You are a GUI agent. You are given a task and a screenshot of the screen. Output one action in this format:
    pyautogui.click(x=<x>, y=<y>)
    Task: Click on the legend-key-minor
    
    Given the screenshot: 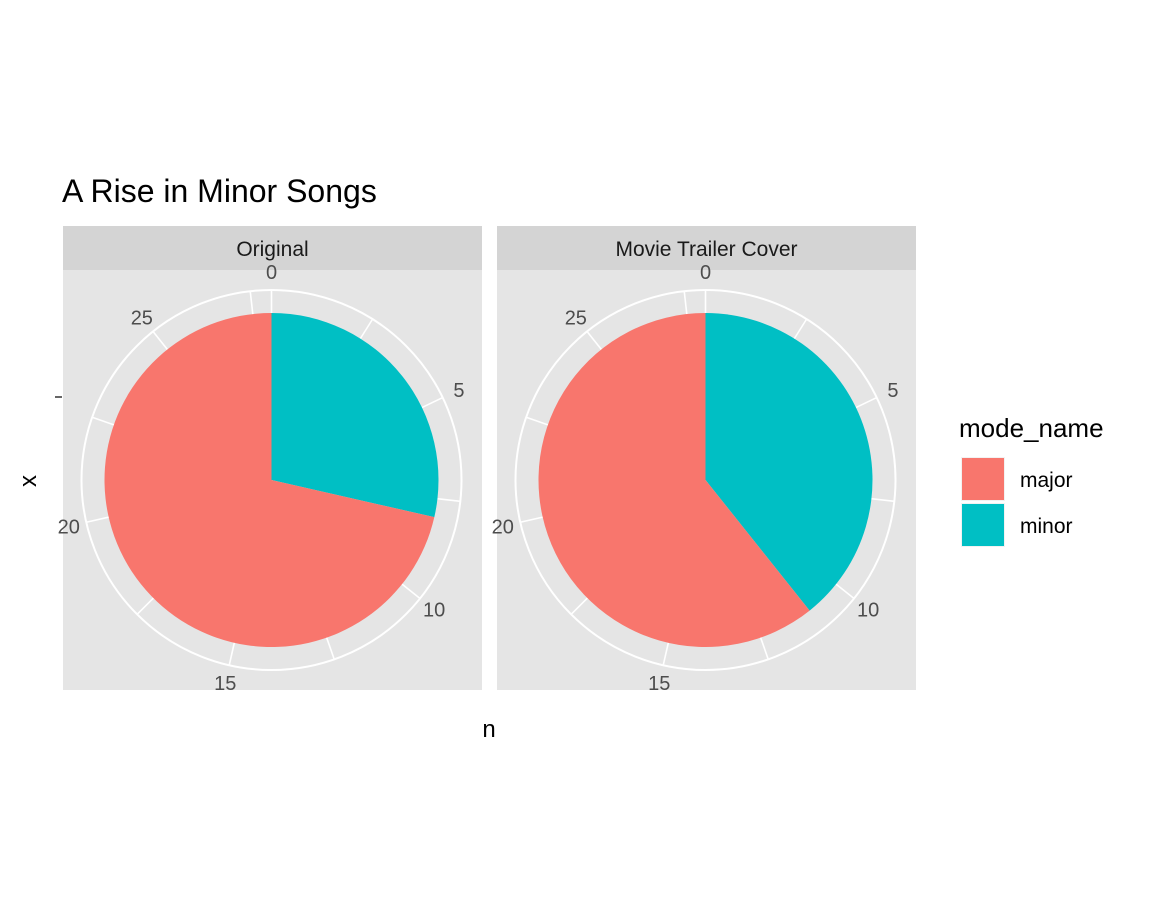 What is the action you would take?
    pyautogui.click(x=983, y=525)
    